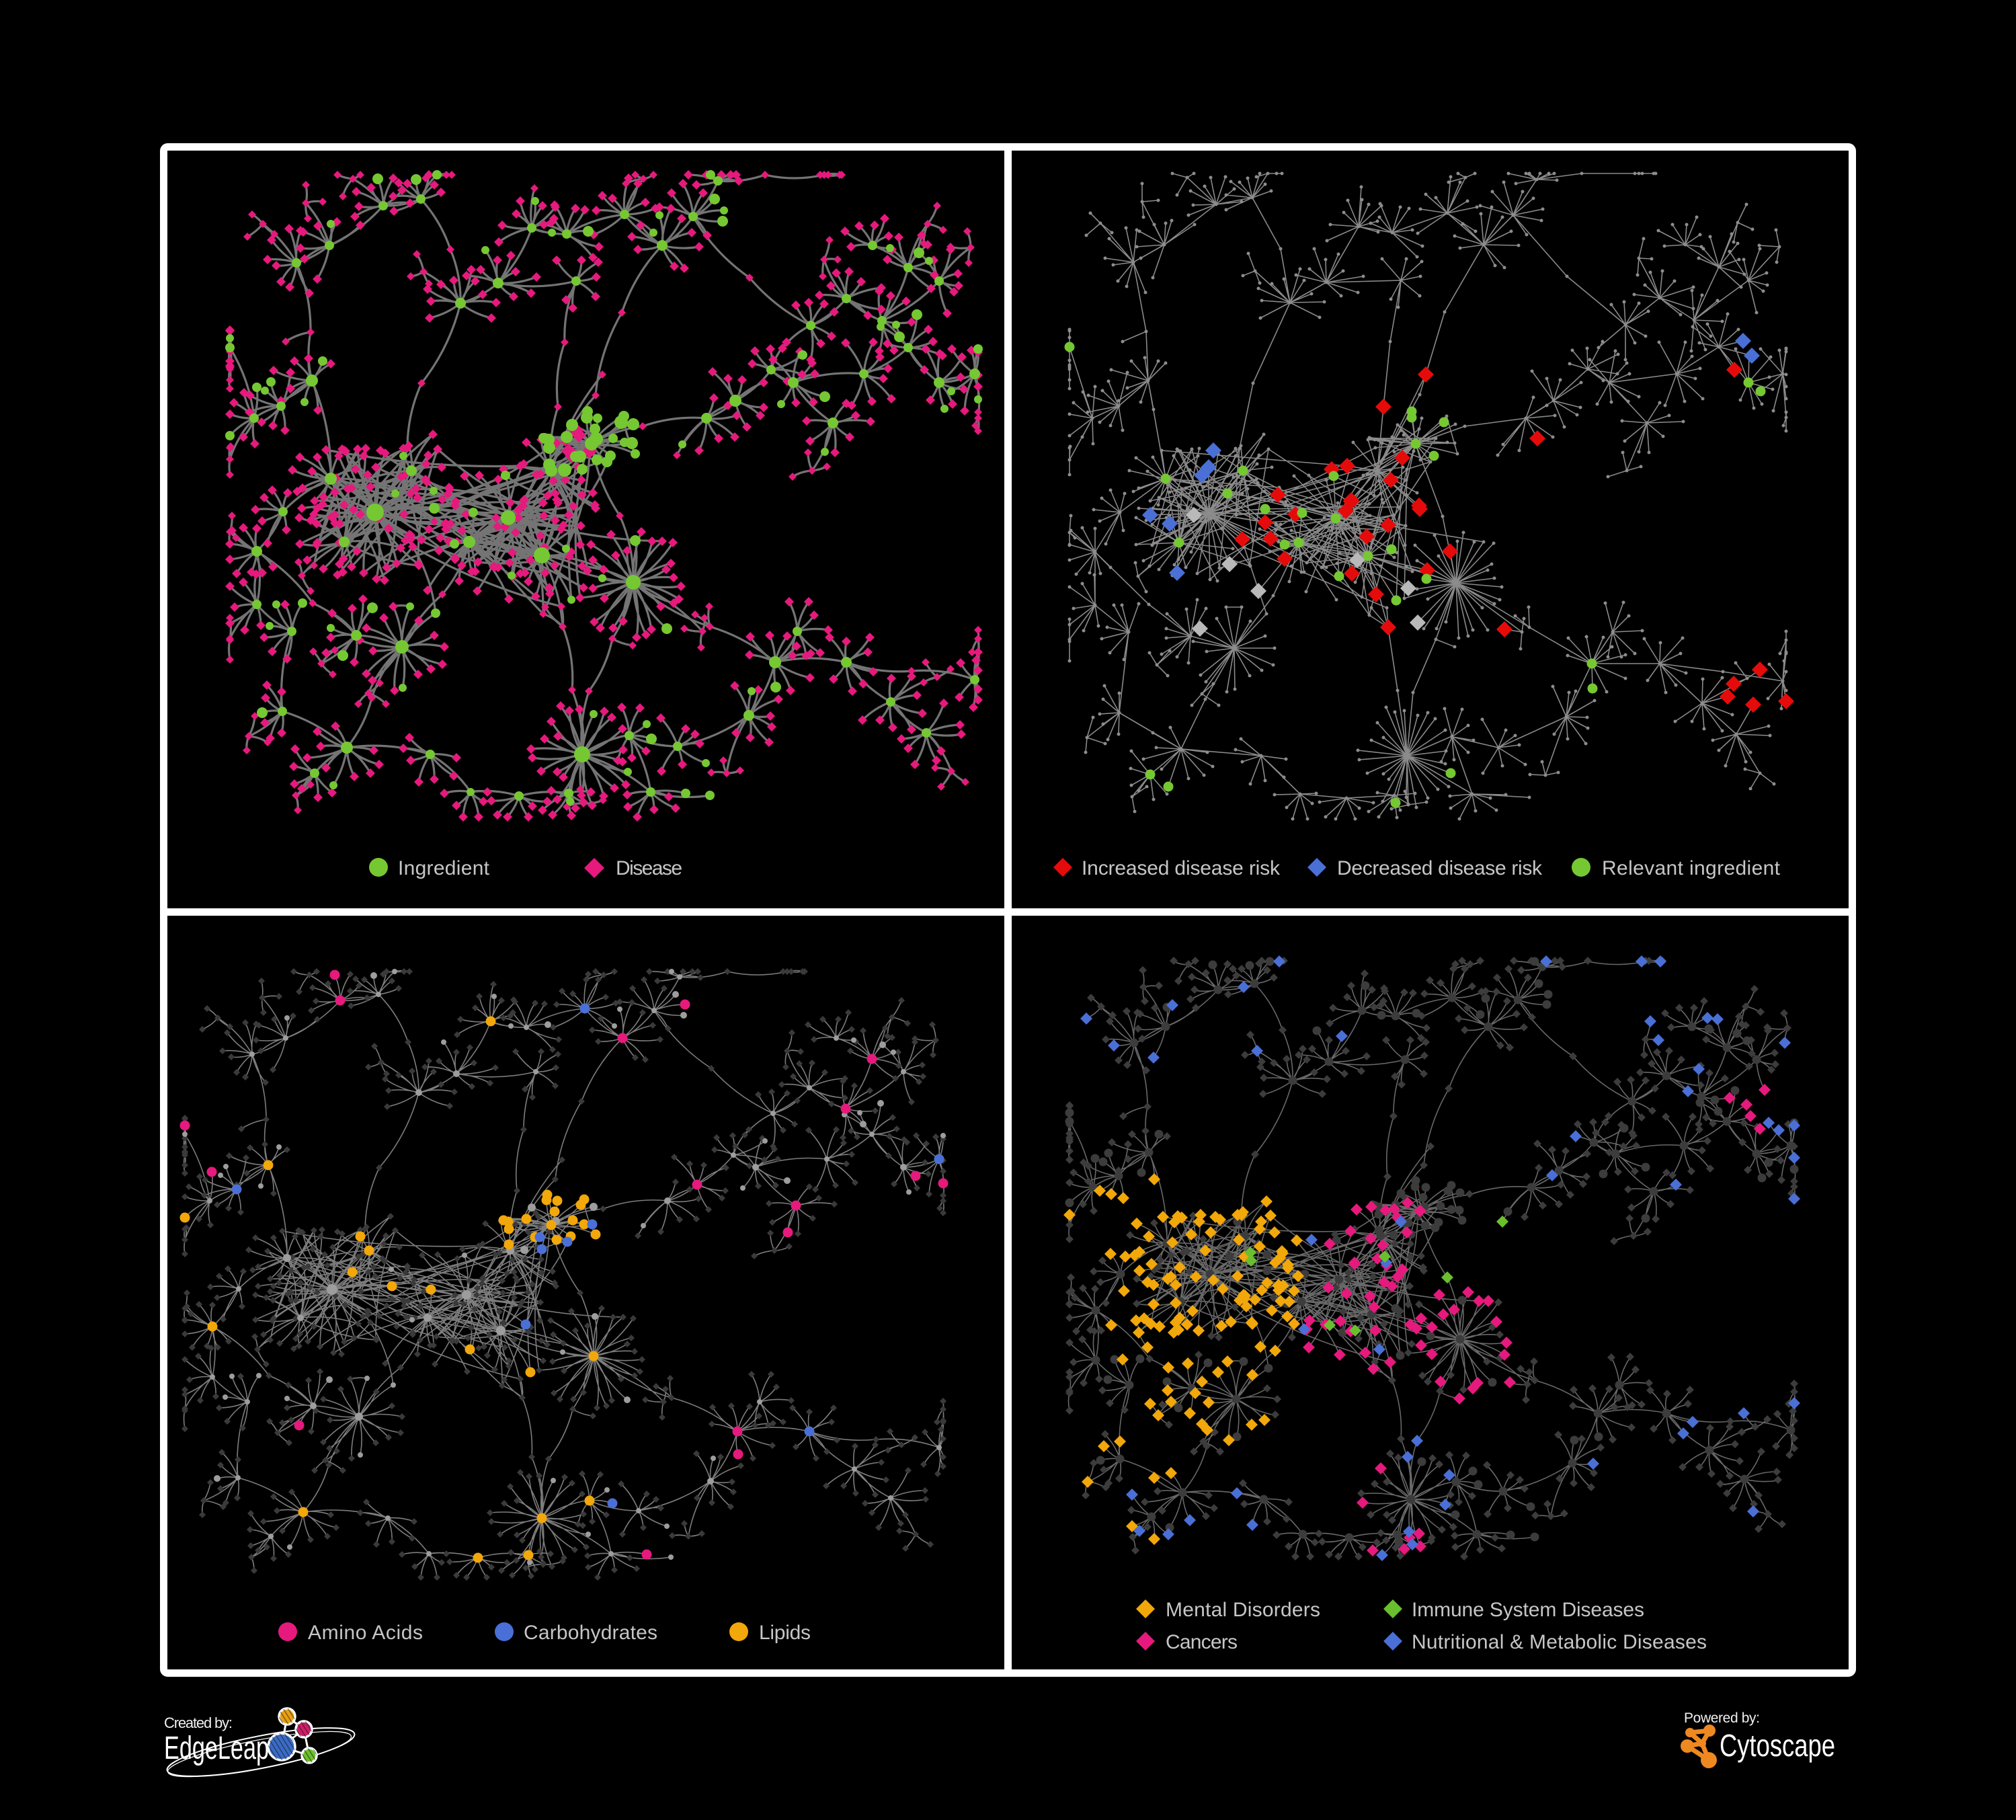 This screenshot has height=1820, width=2016. Describe the element at coordinates (216, 1748) in the screenshot. I see `svg-text: EdgeLeap` at that location.